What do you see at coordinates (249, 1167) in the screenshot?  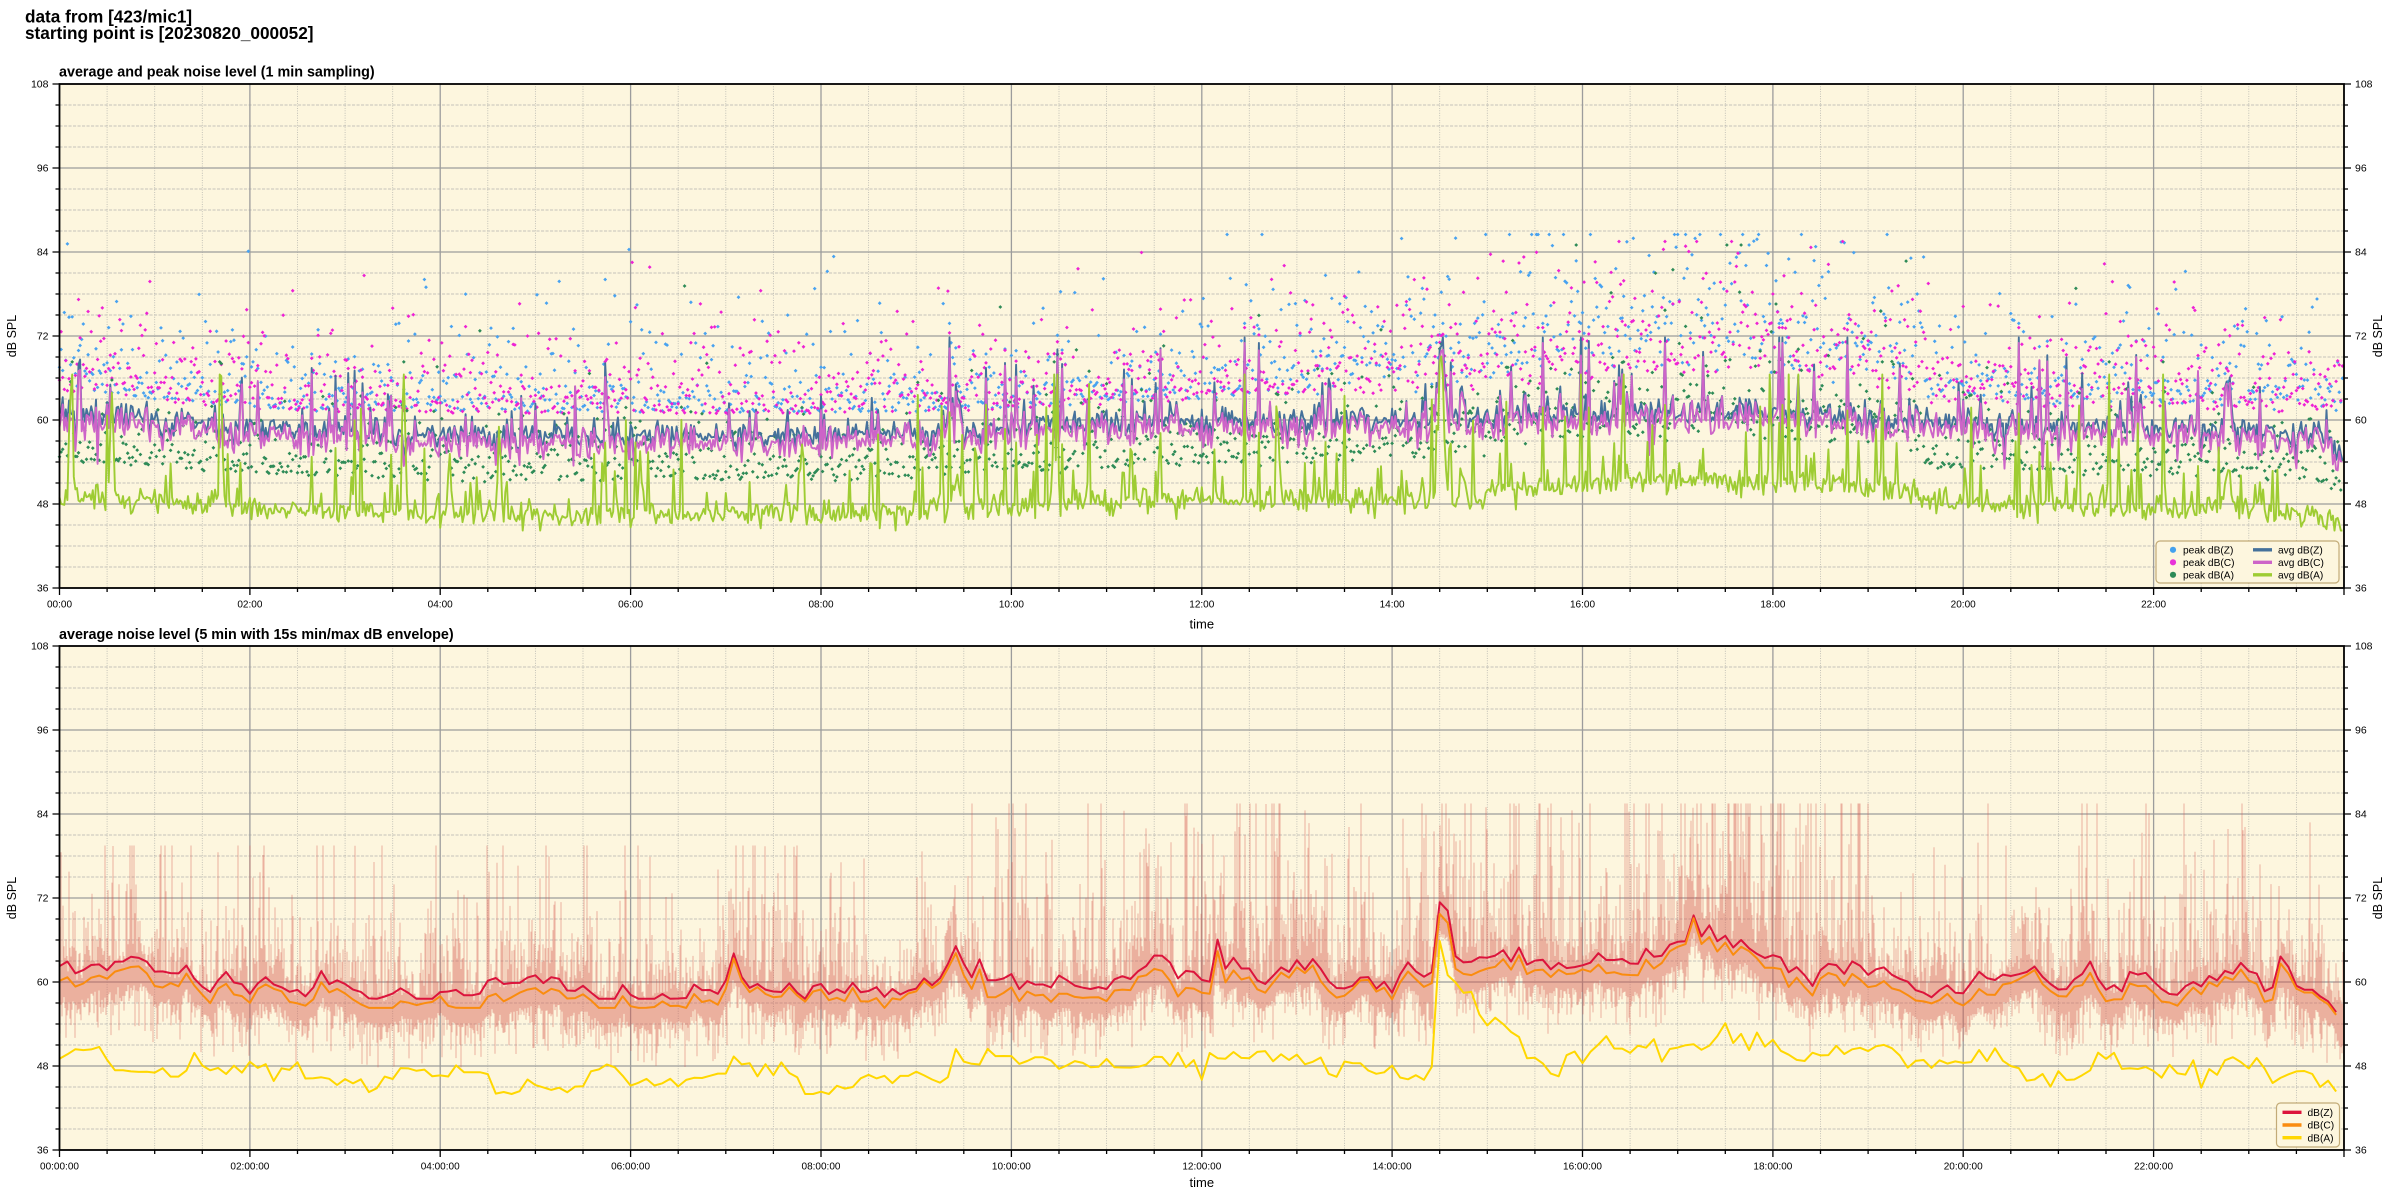 I see `svg-text: 02:00:00` at bounding box center [249, 1167].